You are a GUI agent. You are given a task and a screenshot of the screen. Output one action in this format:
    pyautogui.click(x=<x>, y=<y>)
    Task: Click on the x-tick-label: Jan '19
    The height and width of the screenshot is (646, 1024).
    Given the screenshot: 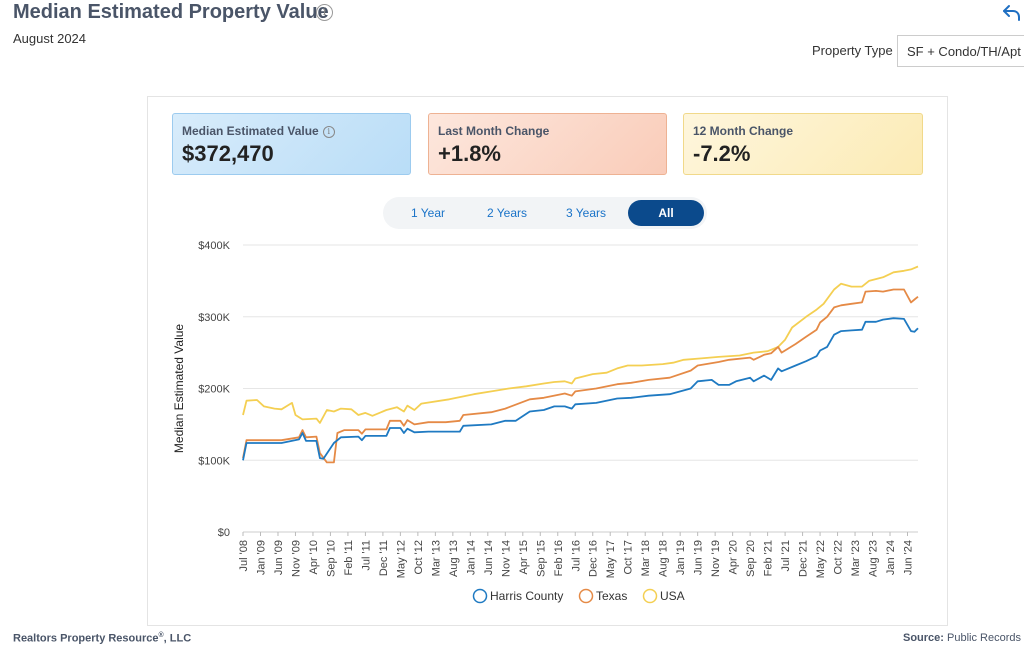 What is the action you would take?
    pyautogui.click(x=681, y=557)
    